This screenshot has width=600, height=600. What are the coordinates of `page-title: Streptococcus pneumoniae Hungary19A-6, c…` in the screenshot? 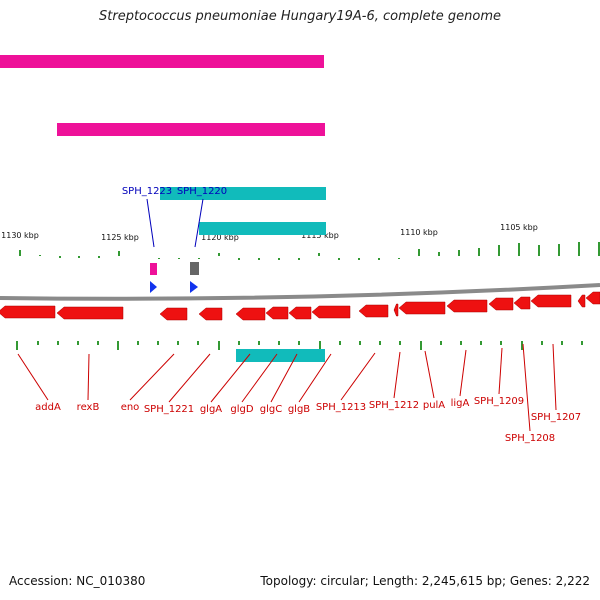 It's located at (300, 16).